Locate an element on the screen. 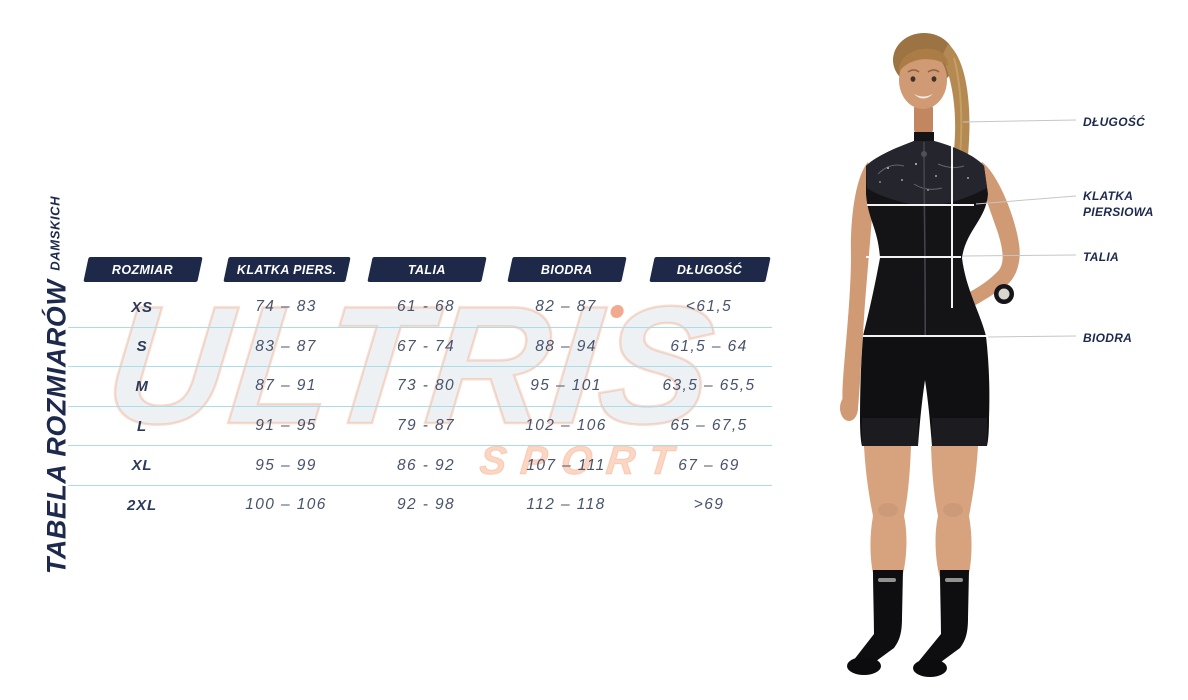 The width and height of the screenshot is (1188, 700). cell-length: 67 – 69 is located at coordinates (709, 465).